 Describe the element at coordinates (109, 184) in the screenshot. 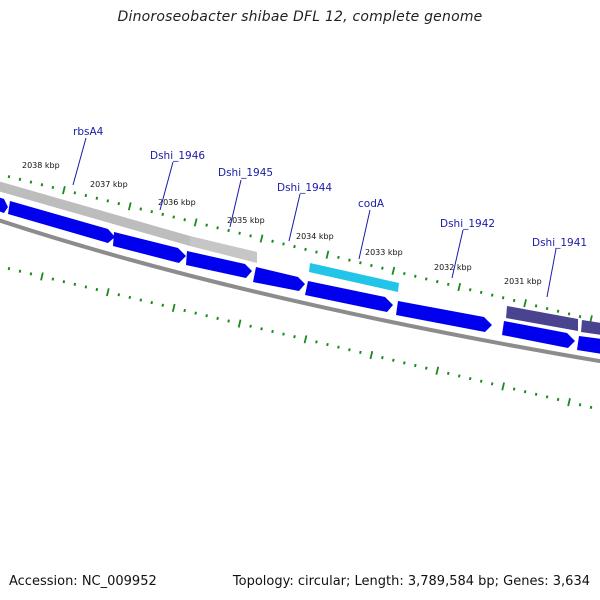

I see `kbp-label: 2037 kbp` at that location.